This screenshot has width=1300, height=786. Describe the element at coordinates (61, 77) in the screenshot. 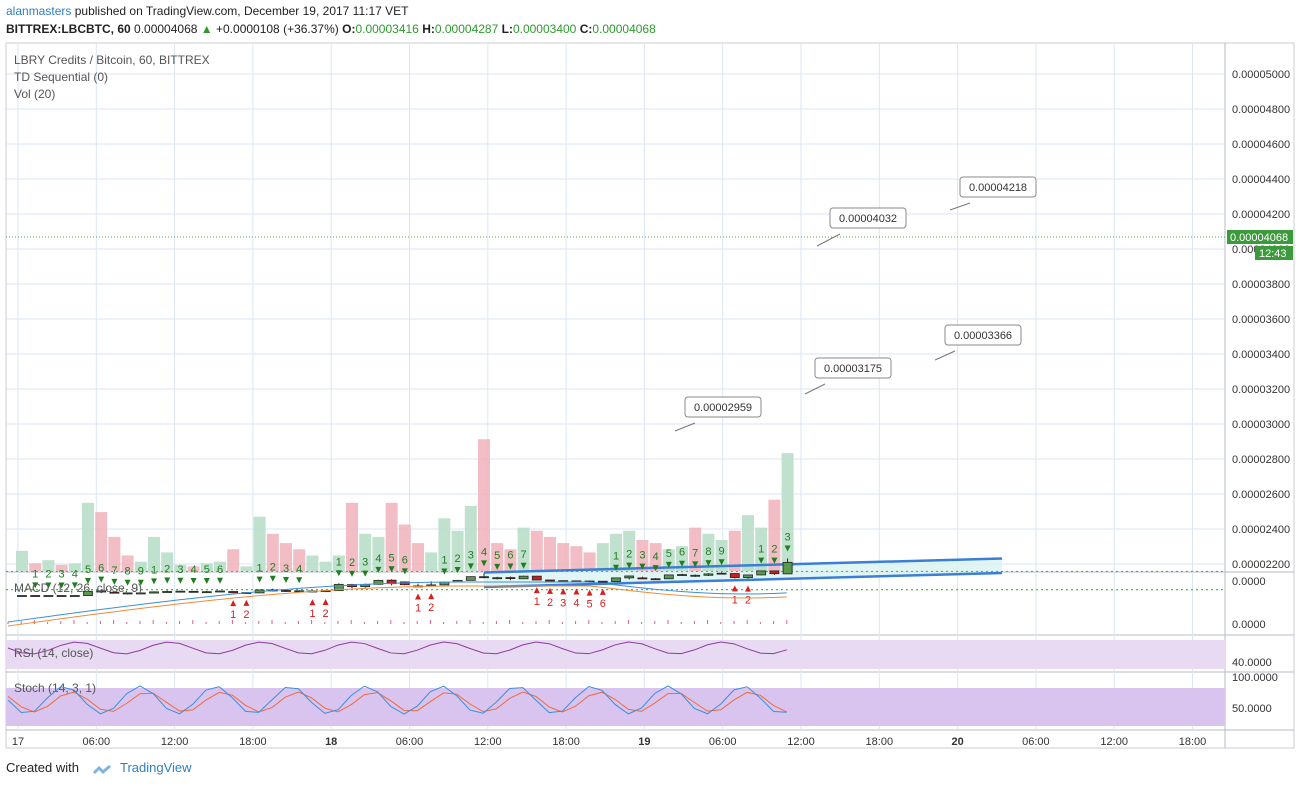

I see `pane-legend-label: TD Sequential (0)` at that location.